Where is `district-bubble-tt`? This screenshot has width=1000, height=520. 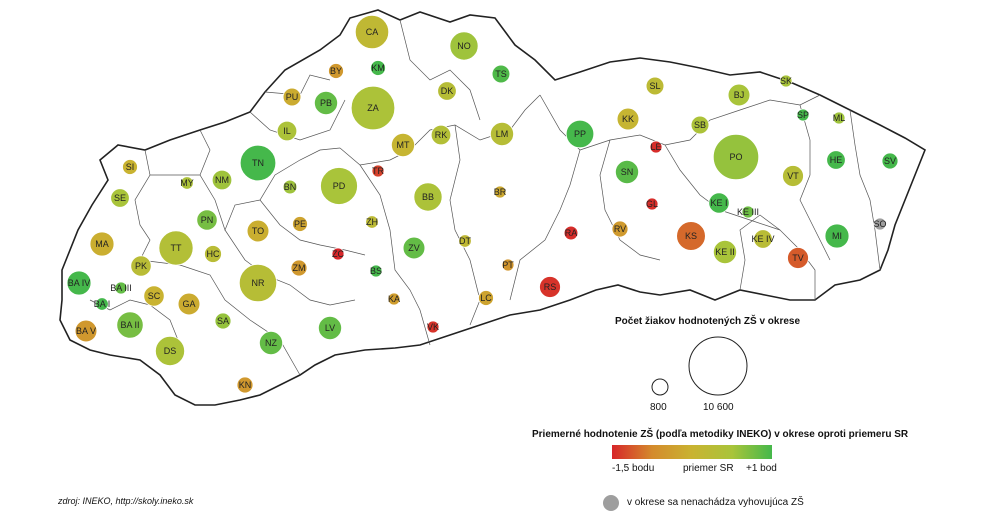
district-bubble-tt is located at coordinates (176, 248).